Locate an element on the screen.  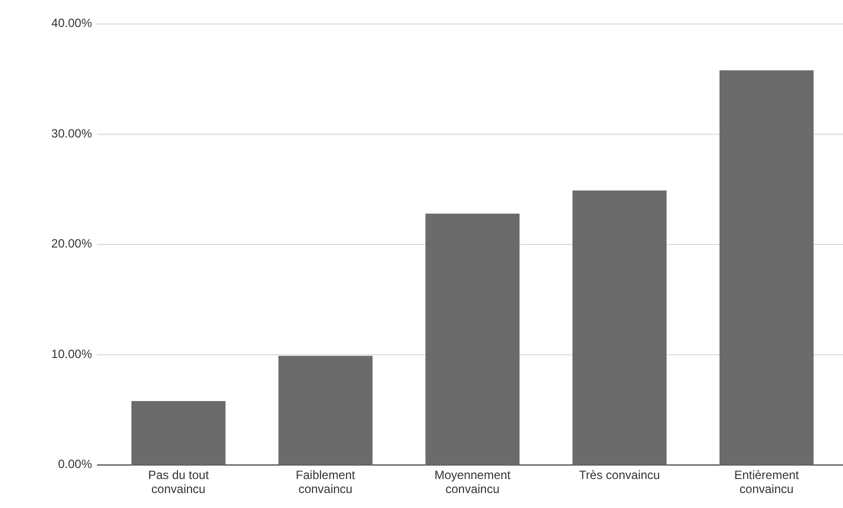
x-tick-label: Pas du tout convaincu is located at coordinates (179, 482).